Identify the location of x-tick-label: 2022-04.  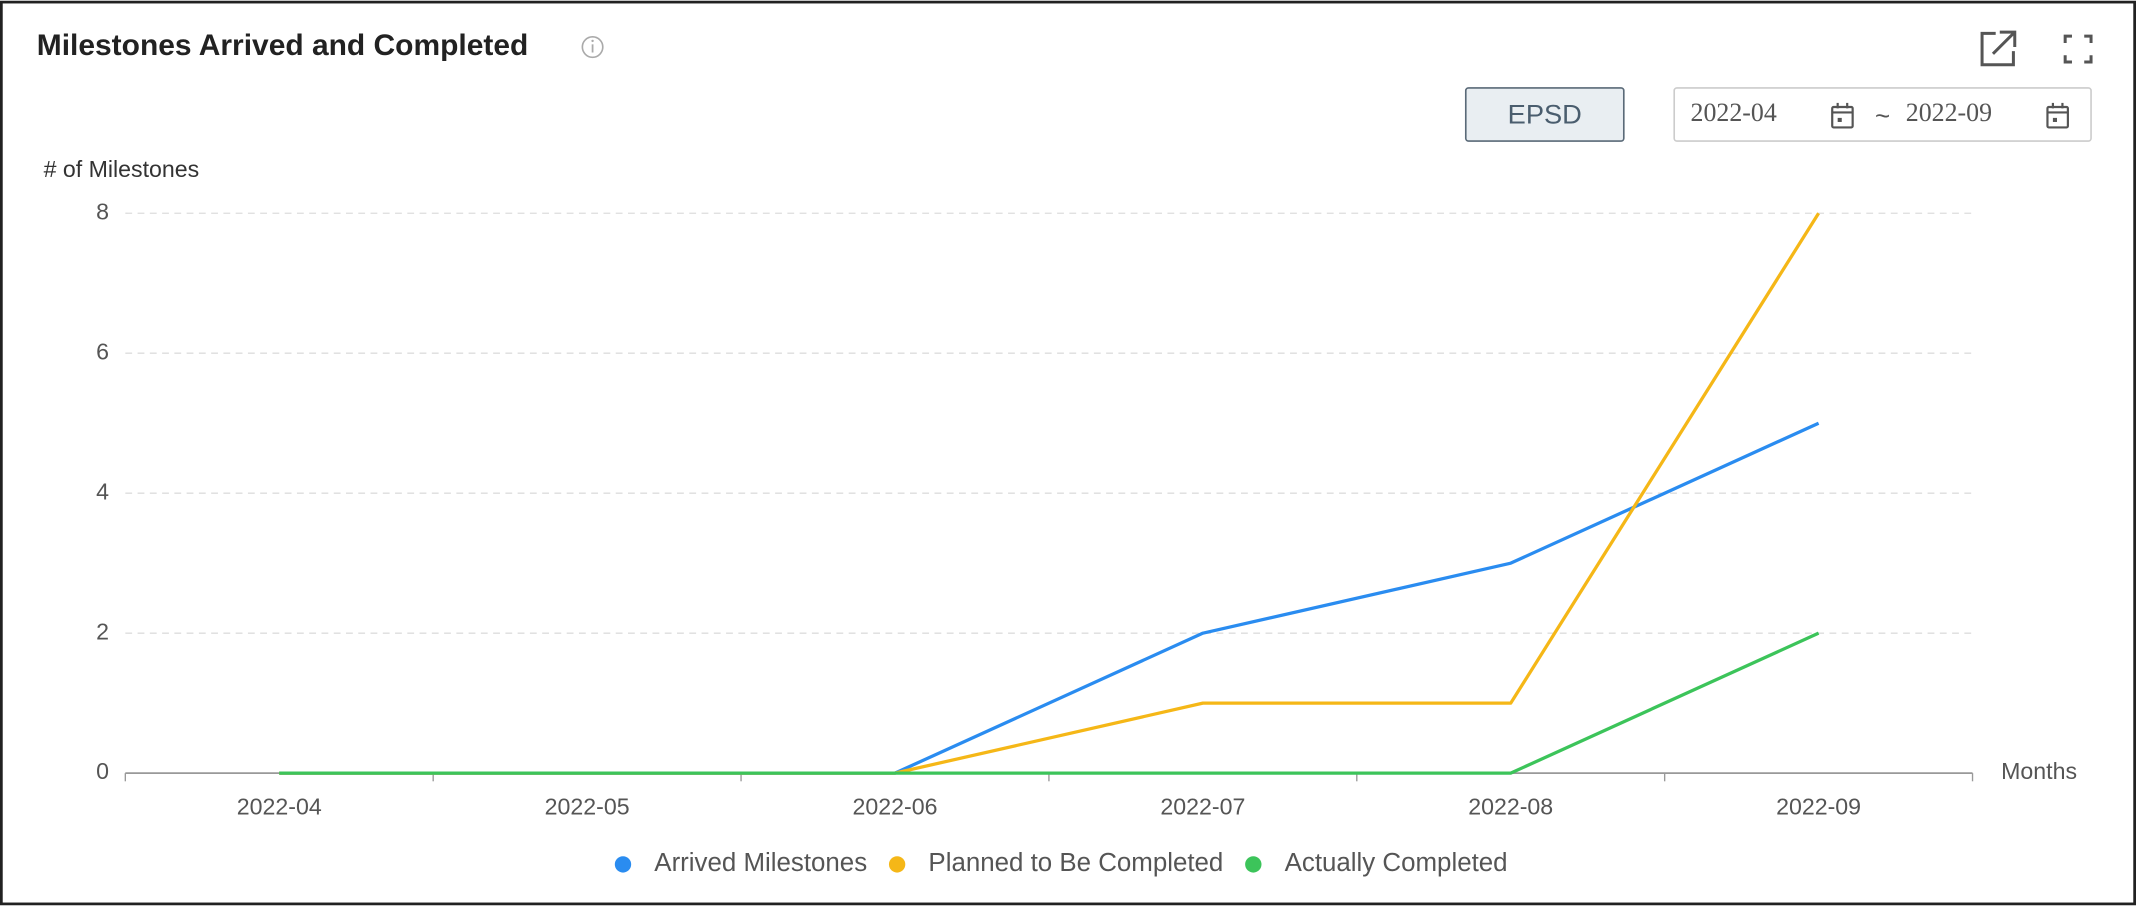
(279, 807).